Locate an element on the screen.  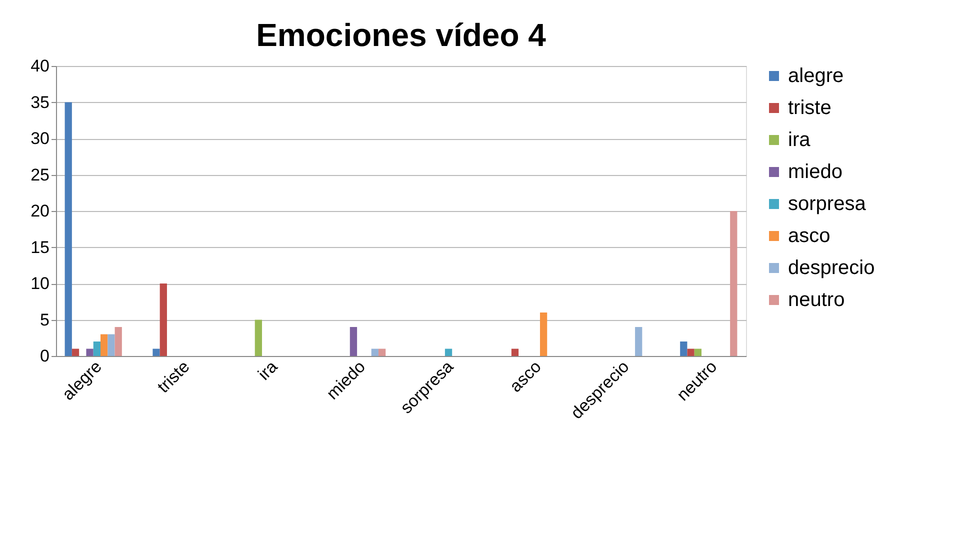
legend-label: desprecio is located at coordinates (831, 268).